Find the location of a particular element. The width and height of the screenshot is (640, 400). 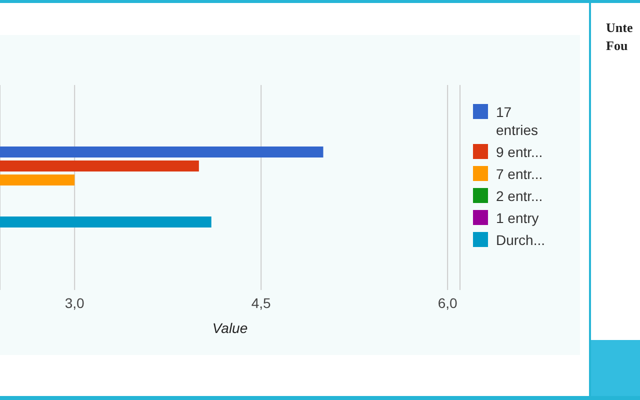

x-tick-label: 4,5 is located at coordinates (261, 302).